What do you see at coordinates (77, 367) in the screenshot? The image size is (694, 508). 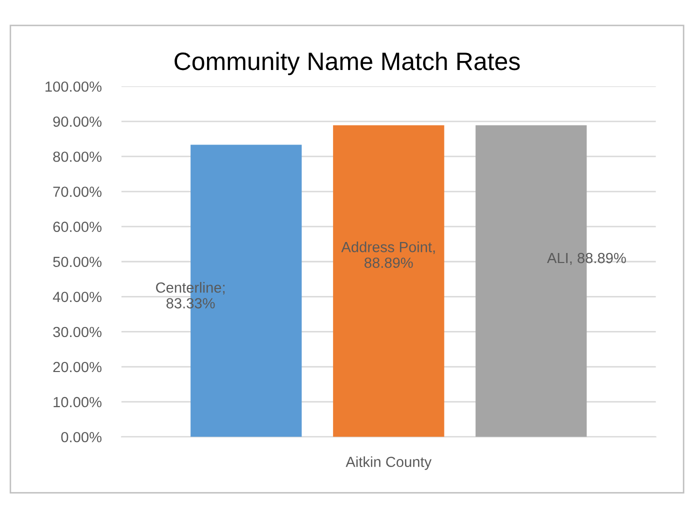 I see `y-tick-label: 20.00%` at bounding box center [77, 367].